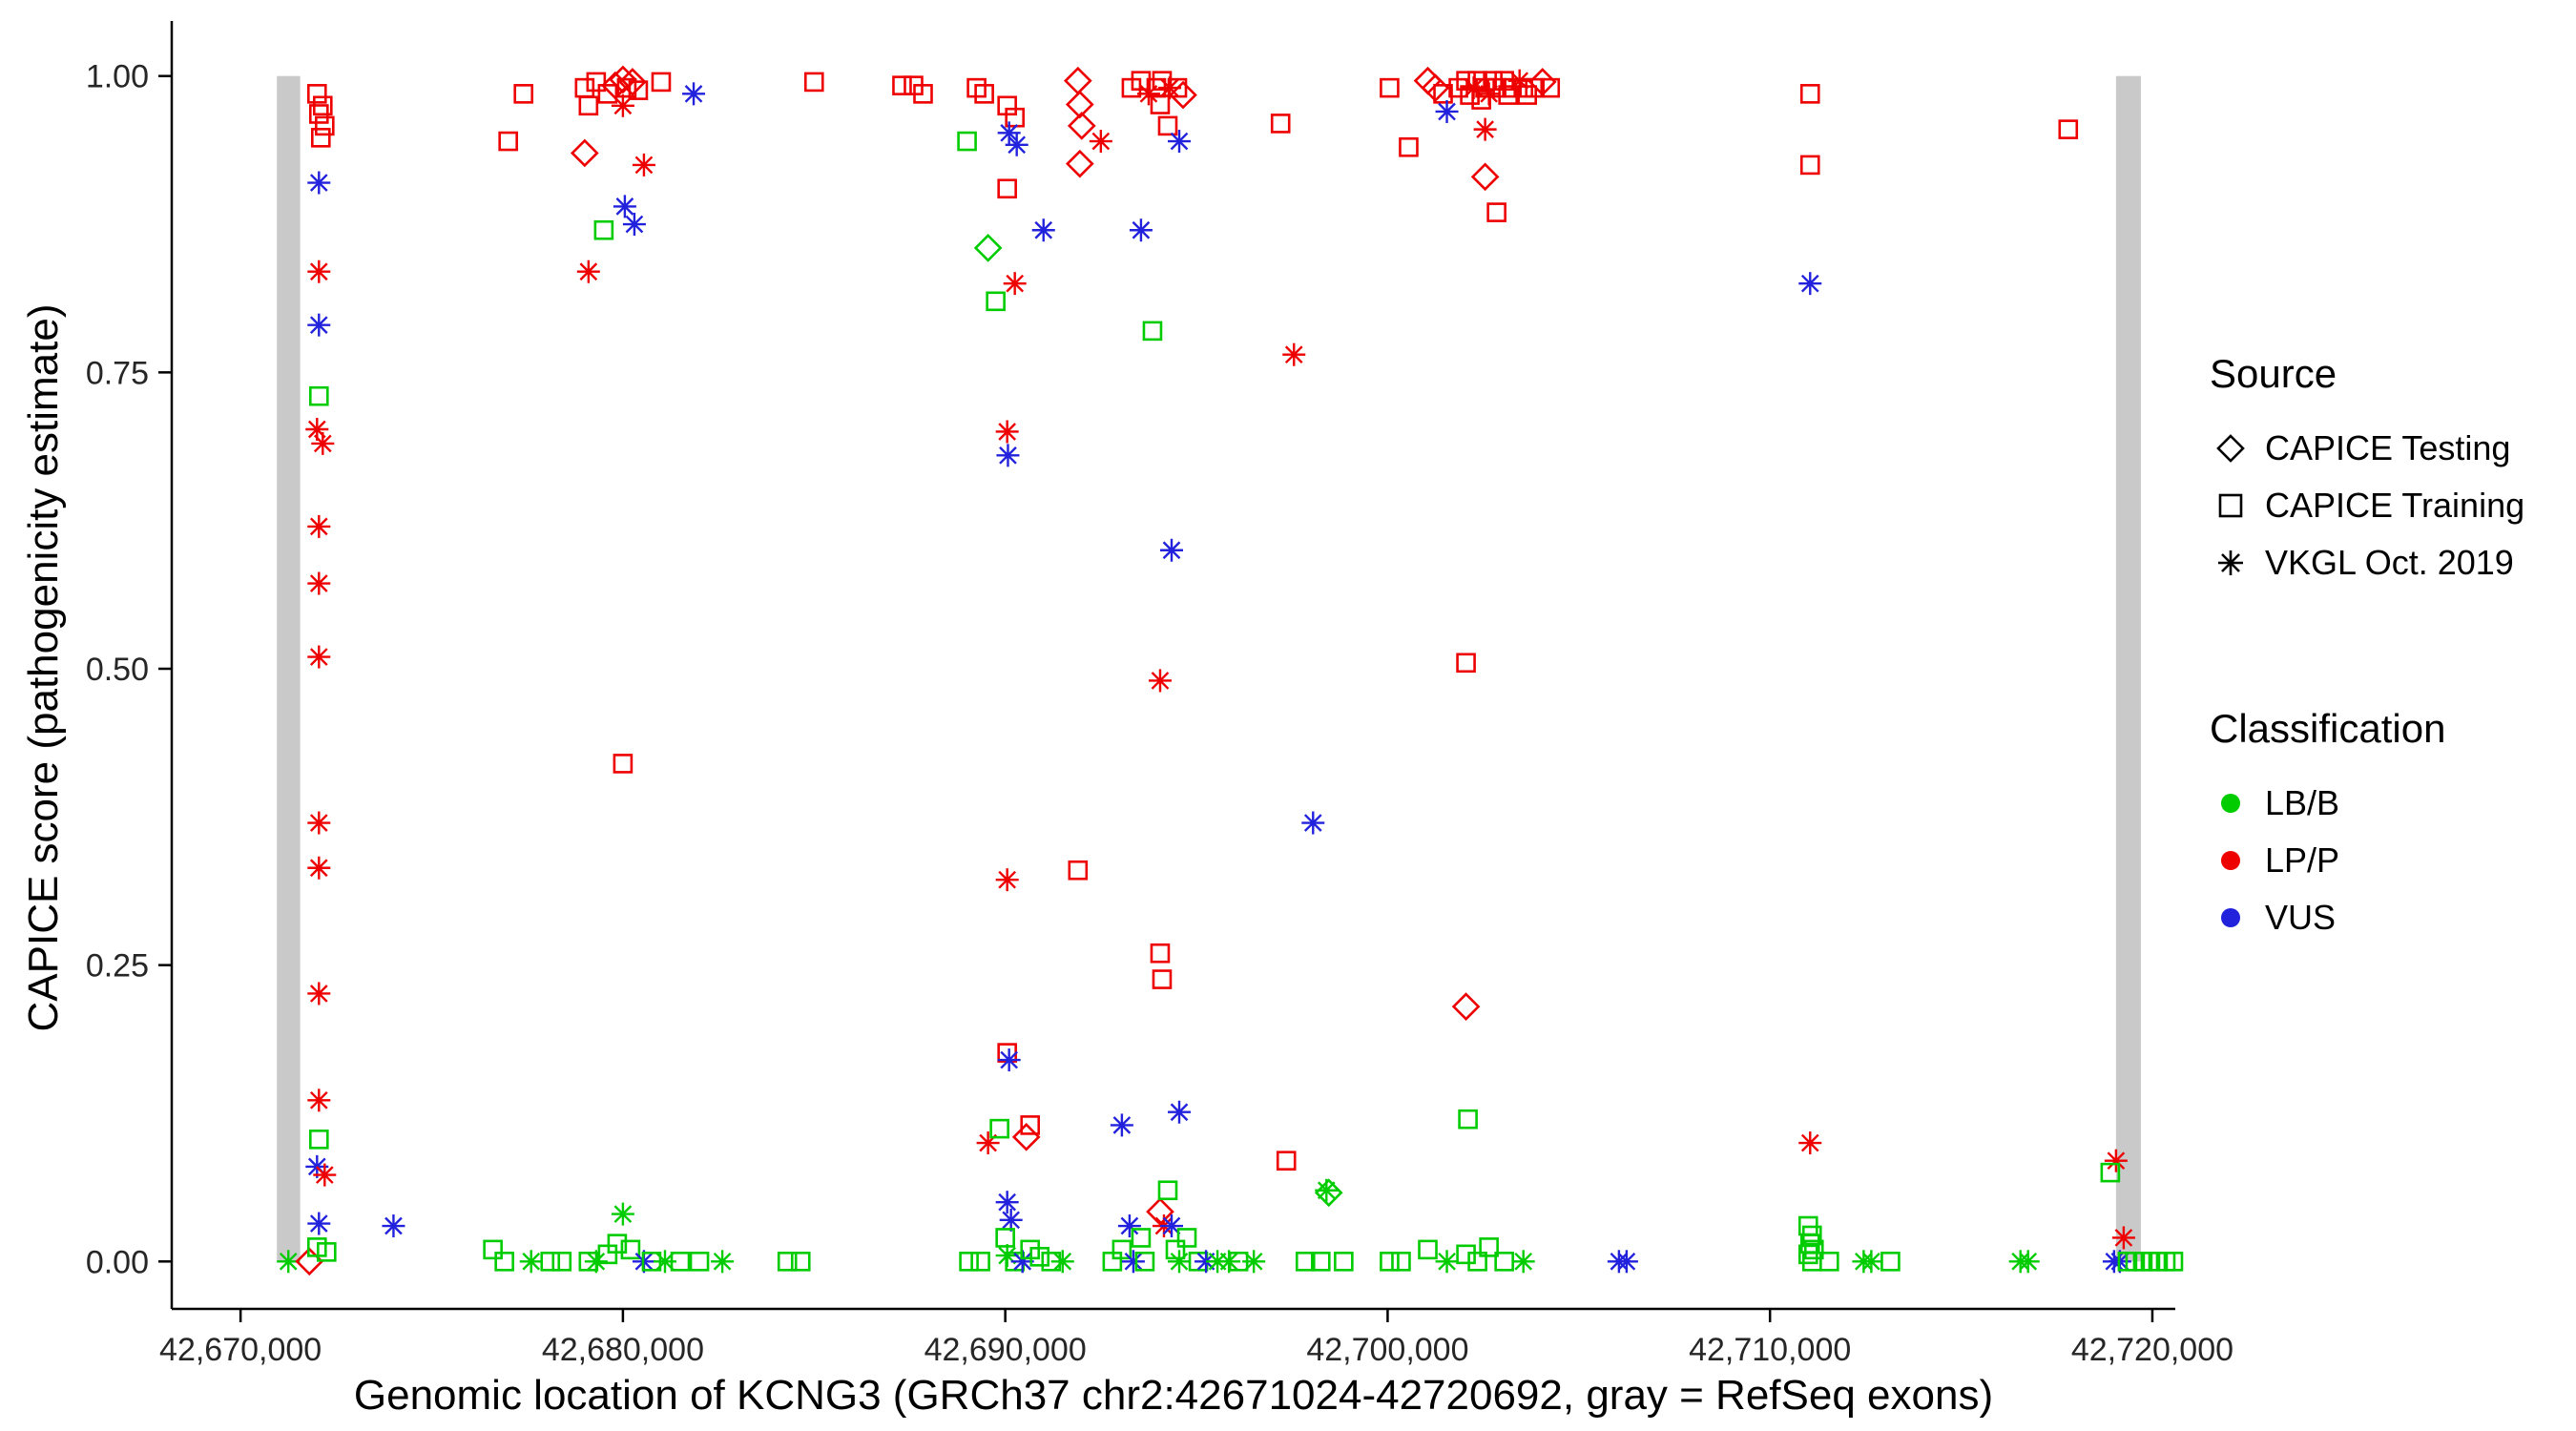  I want to click on legend-item-label: VUS, so click(2301, 917).